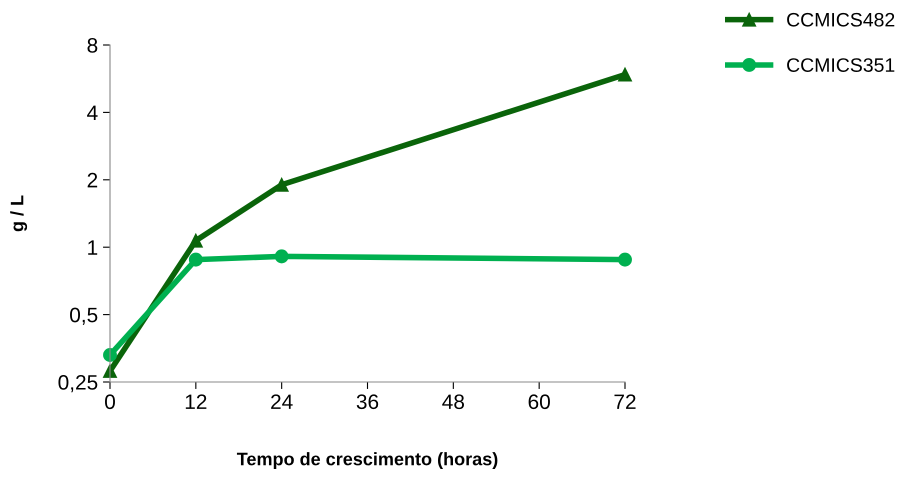 Image resolution: width=910 pixels, height=489 pixels. What do you see at coordinates (196, 401) in the screenshot?
I see `x-tick-label: 12` at bounding box center [196, 401].